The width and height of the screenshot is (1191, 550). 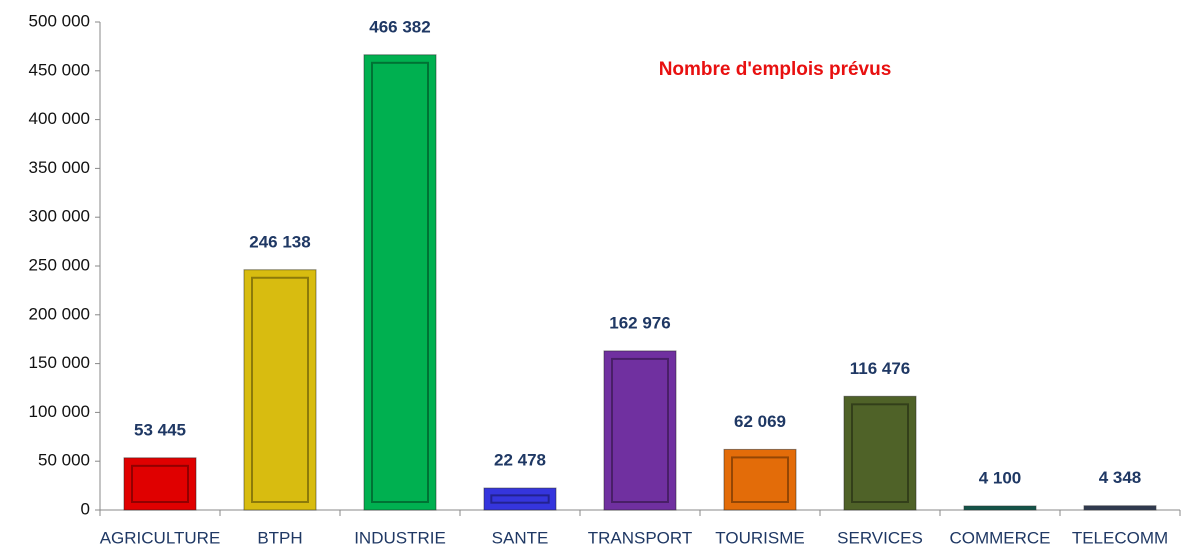 I want to click on x-tick-label: BTPH, so click(x=279, y=537).